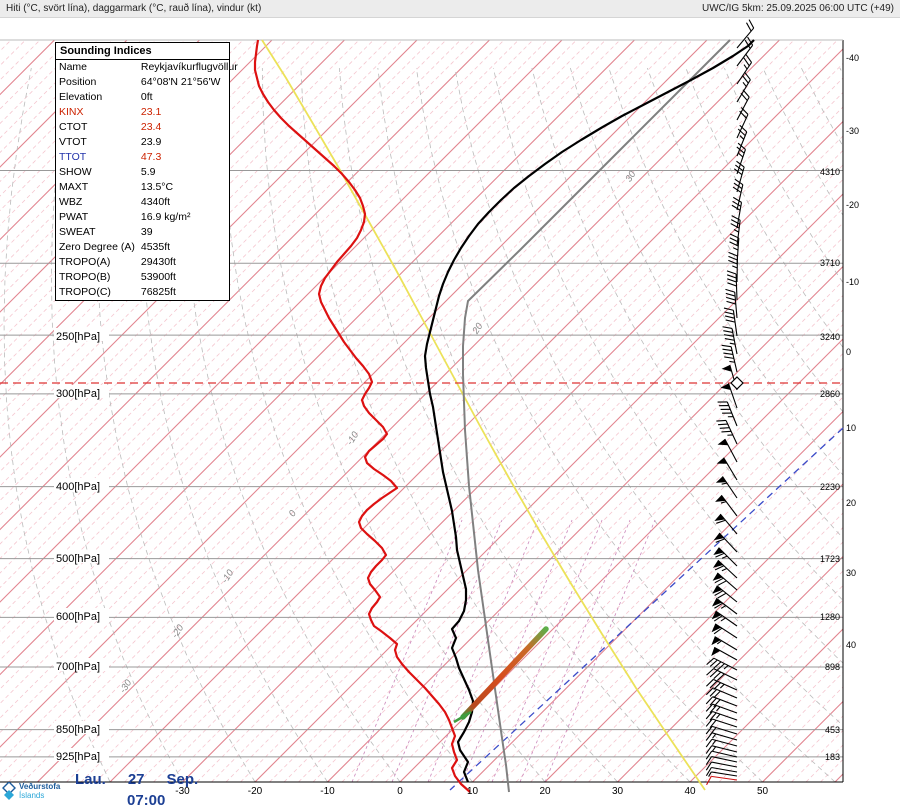  What do you see at coordinates (189, 67) in the screenshot?
I see `index-value: Reykjavíkurflugvöllur` at bounding box center [189, 67].